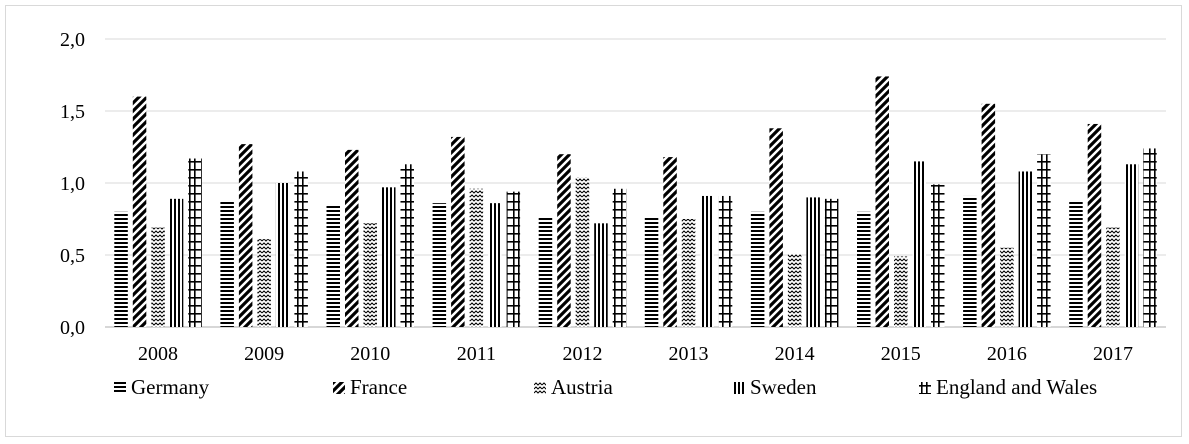 The height and width of the screenshot is (444, 1189). What do you see at coordinates (495, 265) in the screenshot?
I see `bar-sweden-2011` at bounding box center [495, 265].